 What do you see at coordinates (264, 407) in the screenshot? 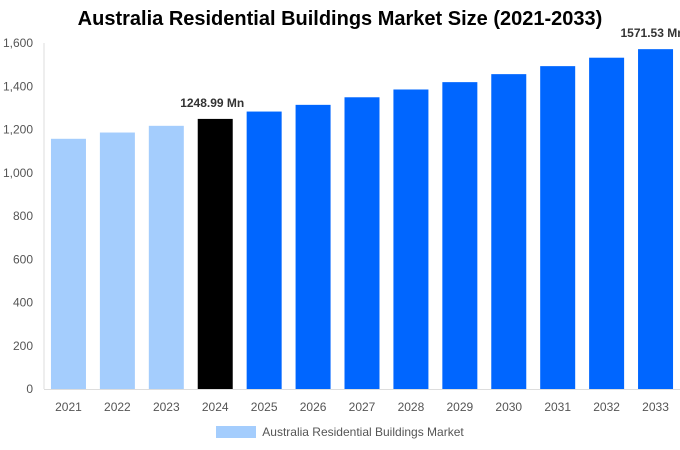
I see `x-tick-label: 2025` at bounding box center [264, 407].